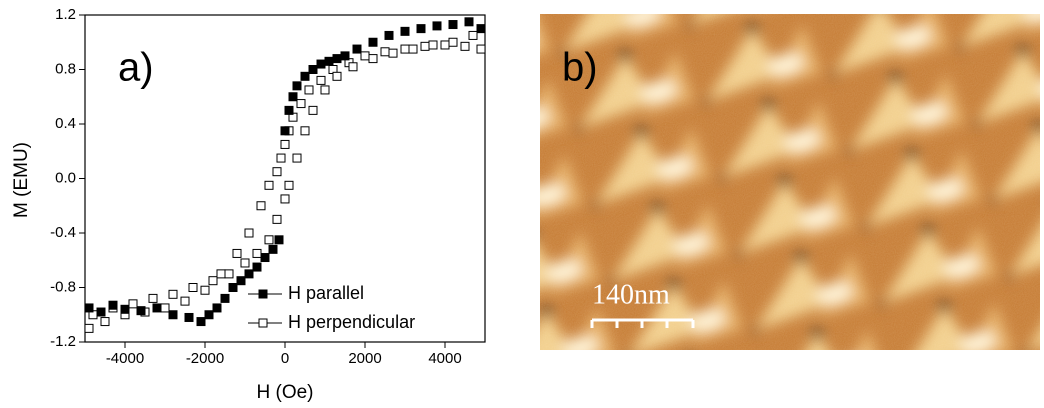  Describe the element at coordinates (631, 294) in the screenshot. I see `scale-label: 140nm` at that location.